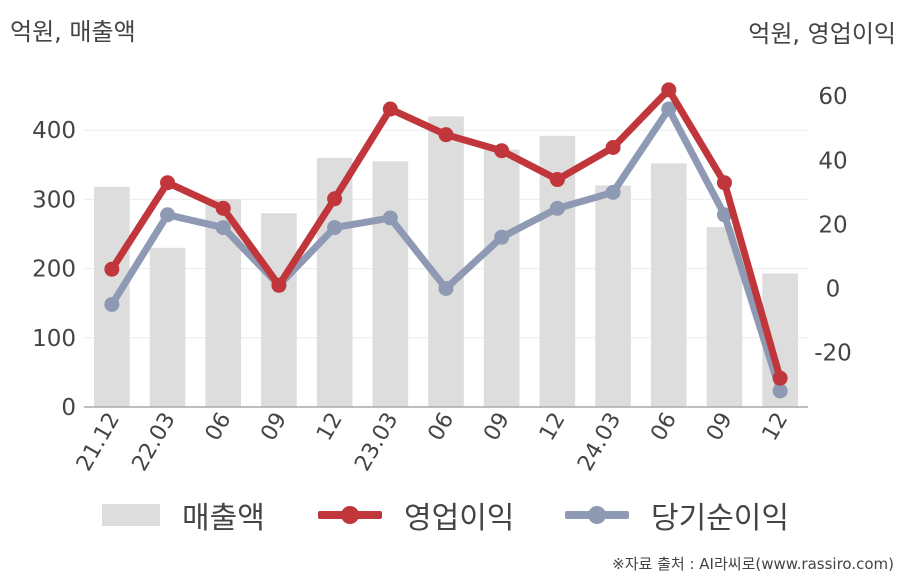  I want to click on legend-swatch-operating, so click(350, 515).